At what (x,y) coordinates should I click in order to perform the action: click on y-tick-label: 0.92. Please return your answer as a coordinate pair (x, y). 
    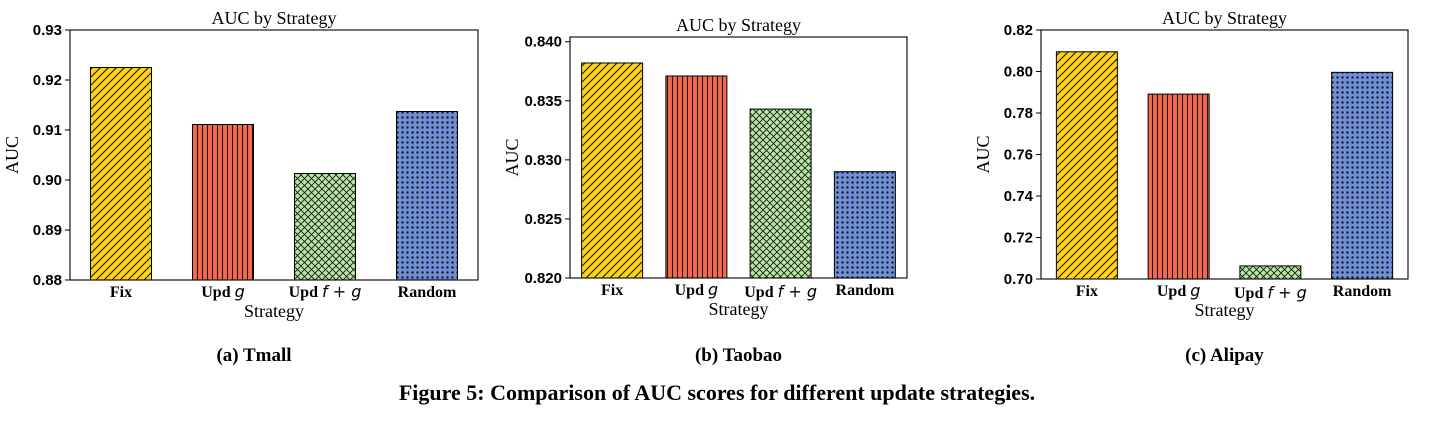
    Looking at the image, I should click on (47, 80).